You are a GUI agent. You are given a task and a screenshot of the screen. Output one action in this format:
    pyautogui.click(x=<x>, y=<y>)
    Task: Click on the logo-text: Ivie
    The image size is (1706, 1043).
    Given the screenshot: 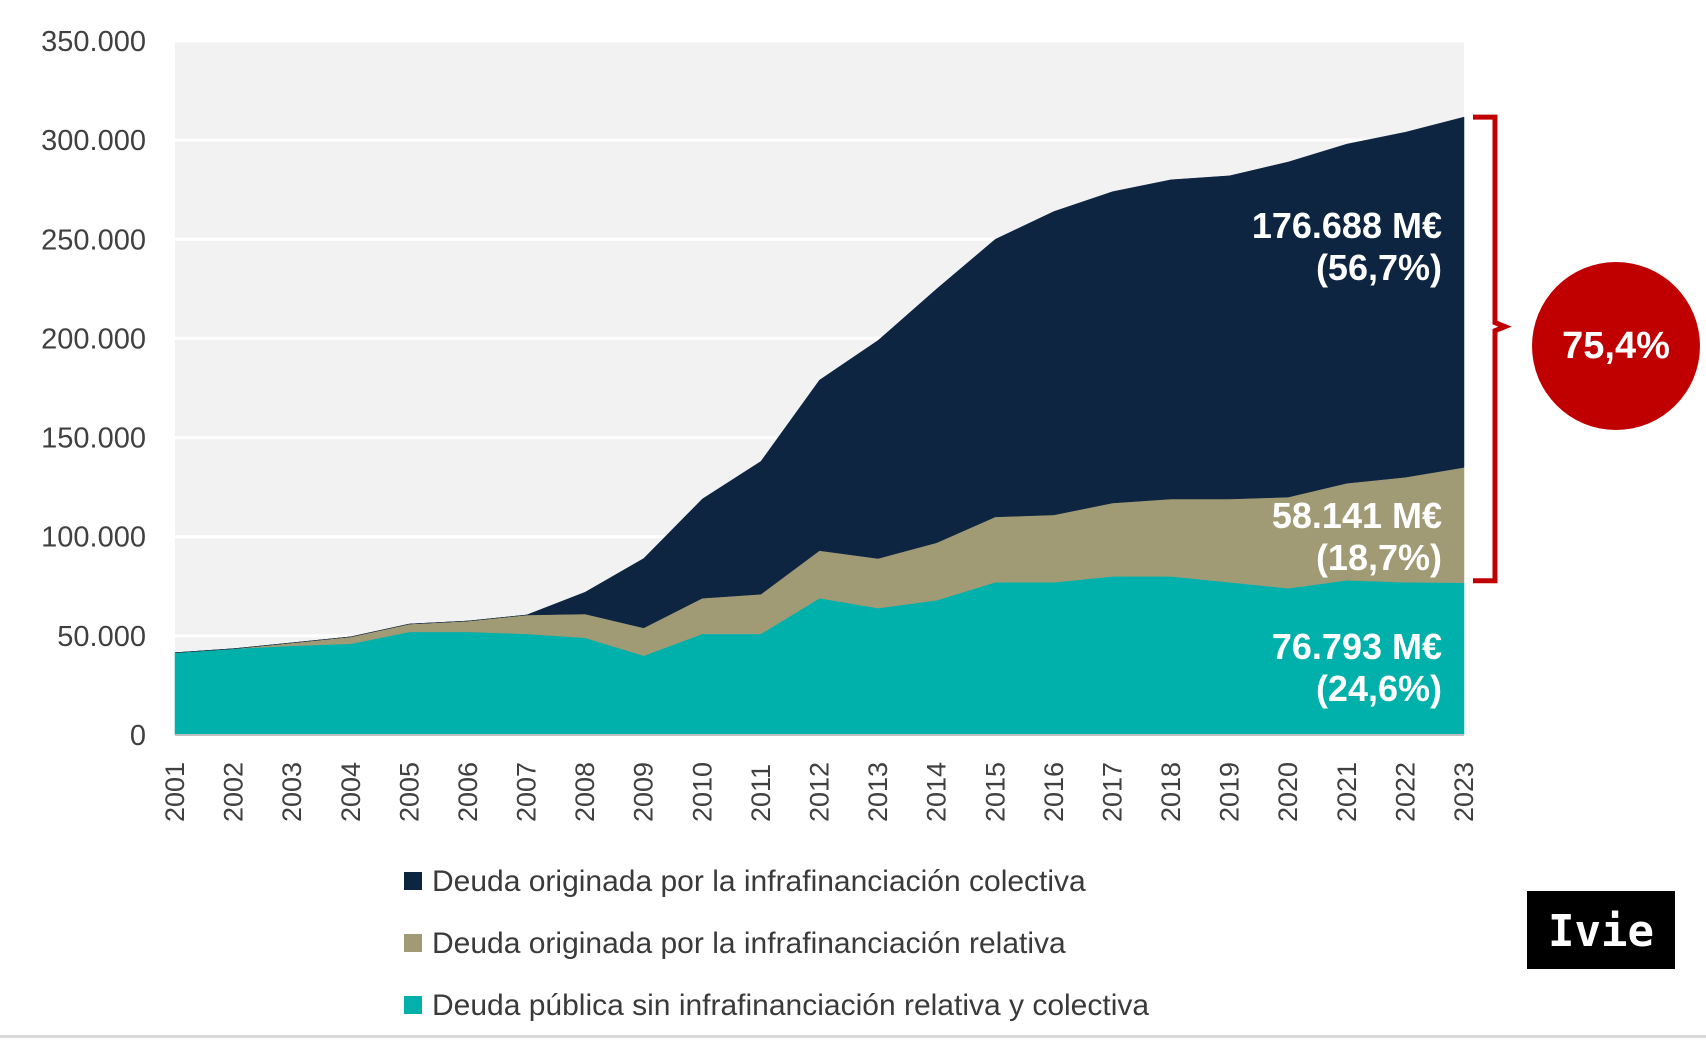 What is the action you would take?
    pyautogui.click(x=1601, y=931)
    